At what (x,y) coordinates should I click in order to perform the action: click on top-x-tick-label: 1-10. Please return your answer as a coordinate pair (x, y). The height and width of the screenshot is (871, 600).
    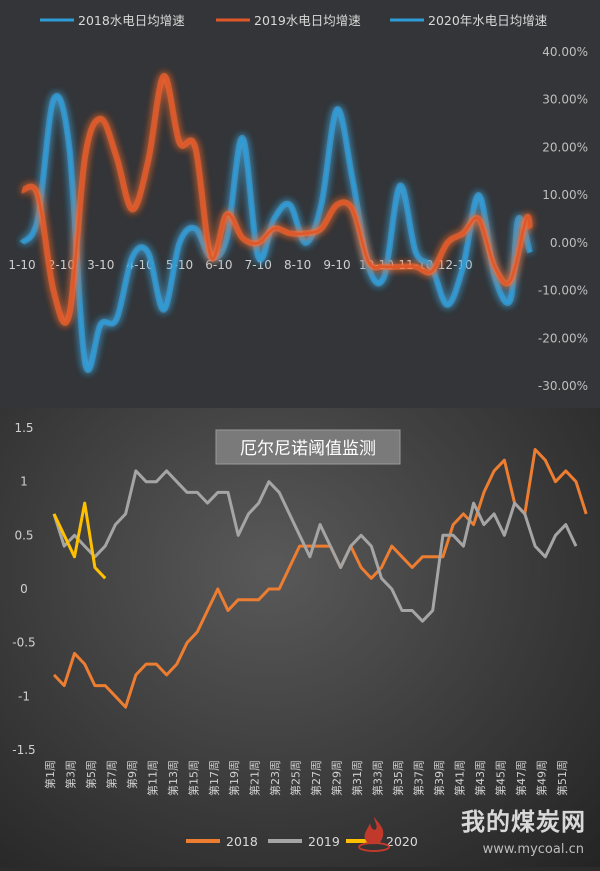
    Looking at the image, I should click on (21, 265).